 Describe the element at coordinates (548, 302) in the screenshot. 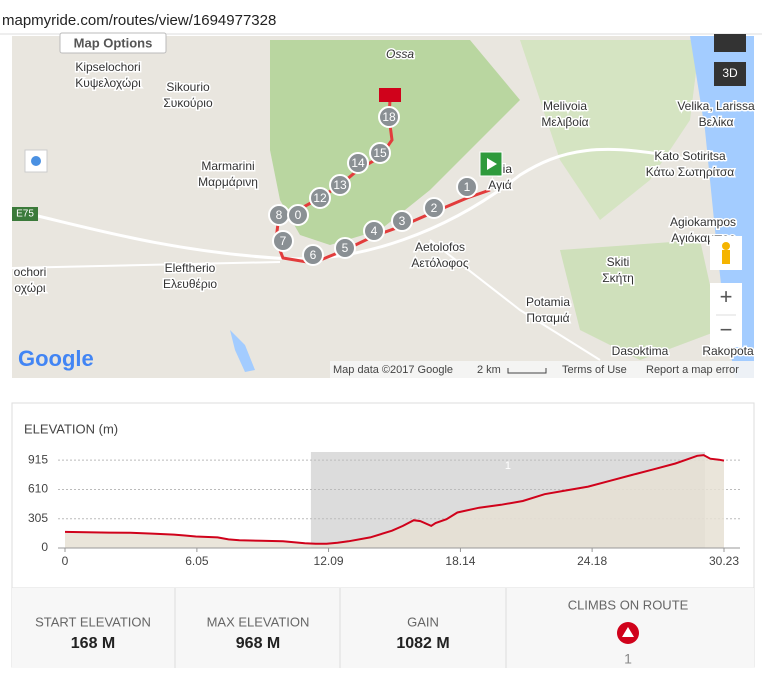

I see `place-label: Potamia` at that location.